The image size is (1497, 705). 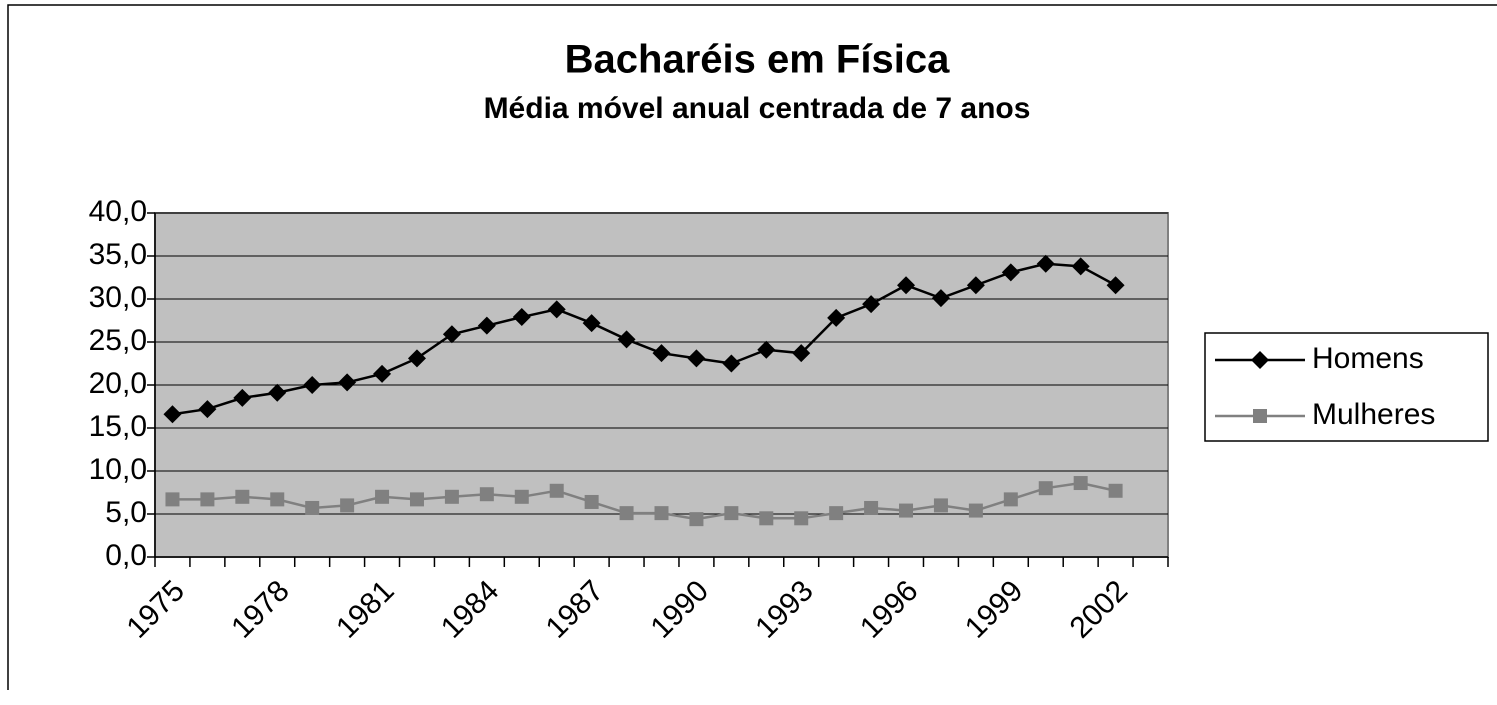 I want to click on y-tick-label: 15,0, so click(x=118, y=426).